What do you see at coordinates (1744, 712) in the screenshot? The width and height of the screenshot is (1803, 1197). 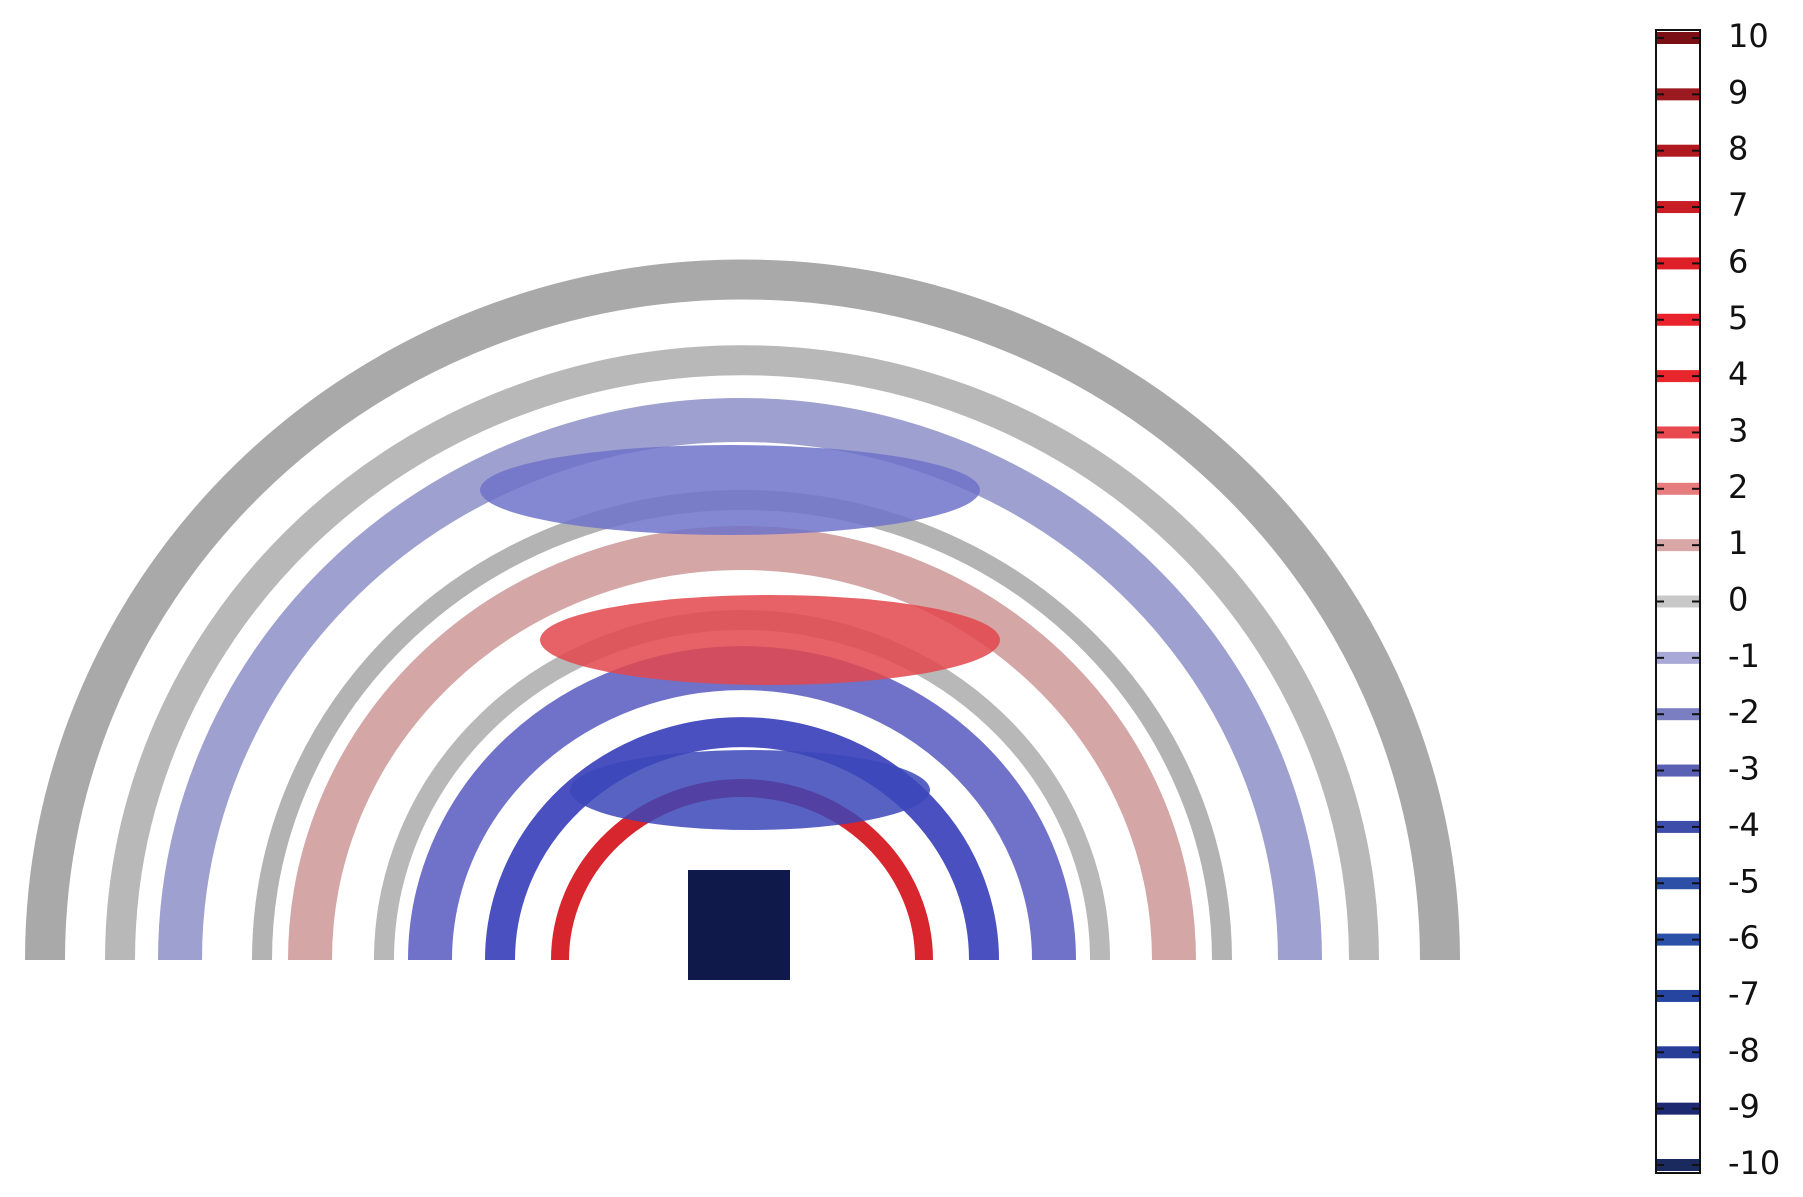 I see `colorbar-tick-label: -2` at bounding box center [1744, 712].